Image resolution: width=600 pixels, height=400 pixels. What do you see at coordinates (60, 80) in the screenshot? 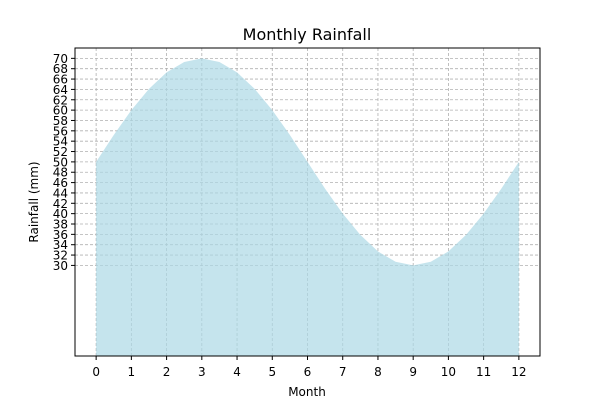
I see `y-tick-label-18: 66` at bounding box center [60, 80].